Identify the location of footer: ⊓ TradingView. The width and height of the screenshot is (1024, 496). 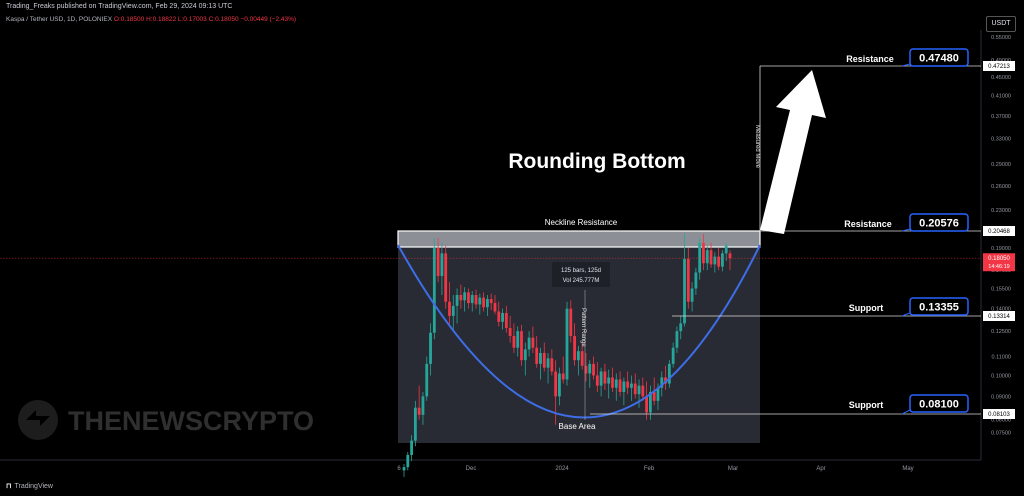
(29, 486).